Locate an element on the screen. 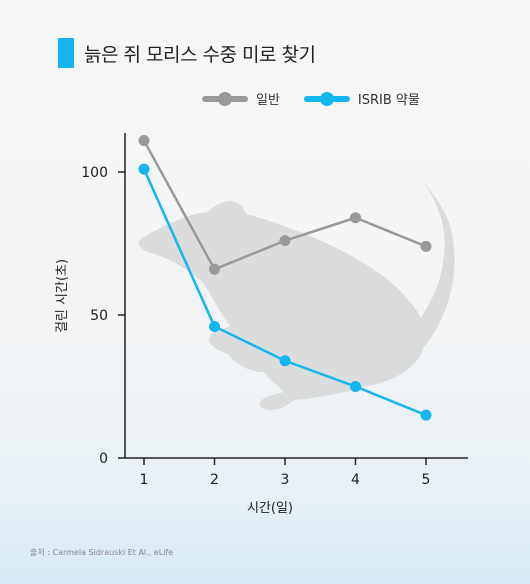 The image size is (530, 584). chart-title: 늙은 쥐 모리스 수중 미로 찾기 is located at coordinates (187, 53).